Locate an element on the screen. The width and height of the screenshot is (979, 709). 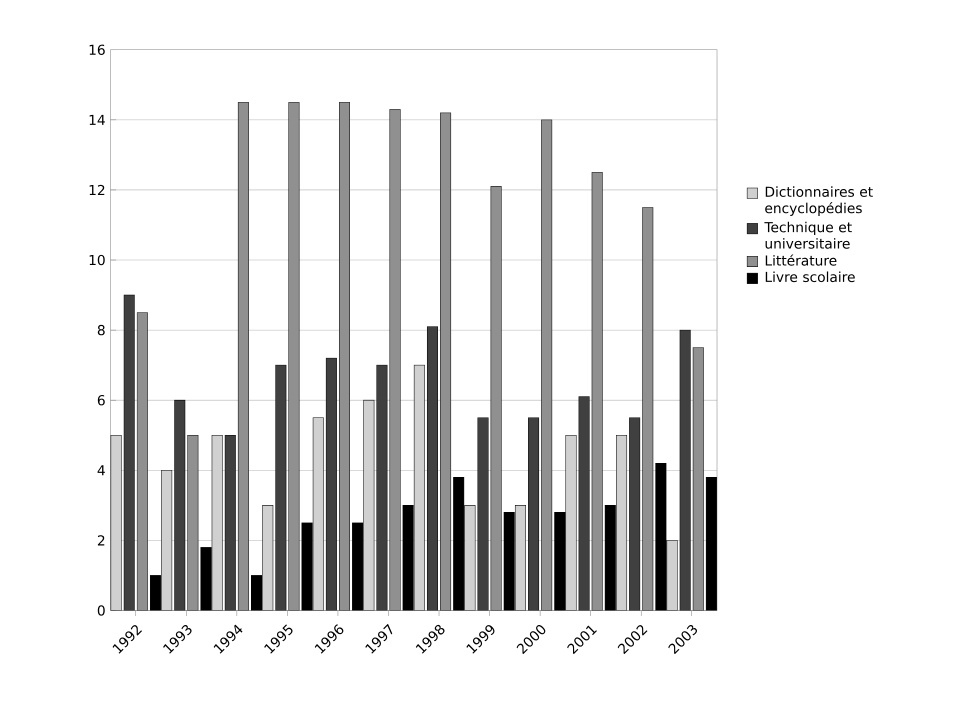
y-tick-label: 14 is located at coordinates (97, 120).